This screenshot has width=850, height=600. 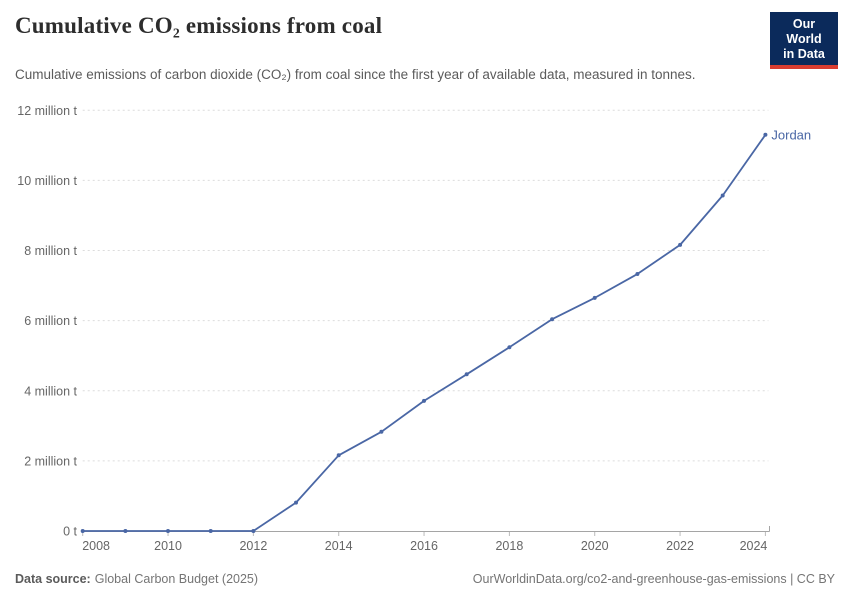 I want to click on owid-logo-line1: Our World, so click(x=804, y=31).